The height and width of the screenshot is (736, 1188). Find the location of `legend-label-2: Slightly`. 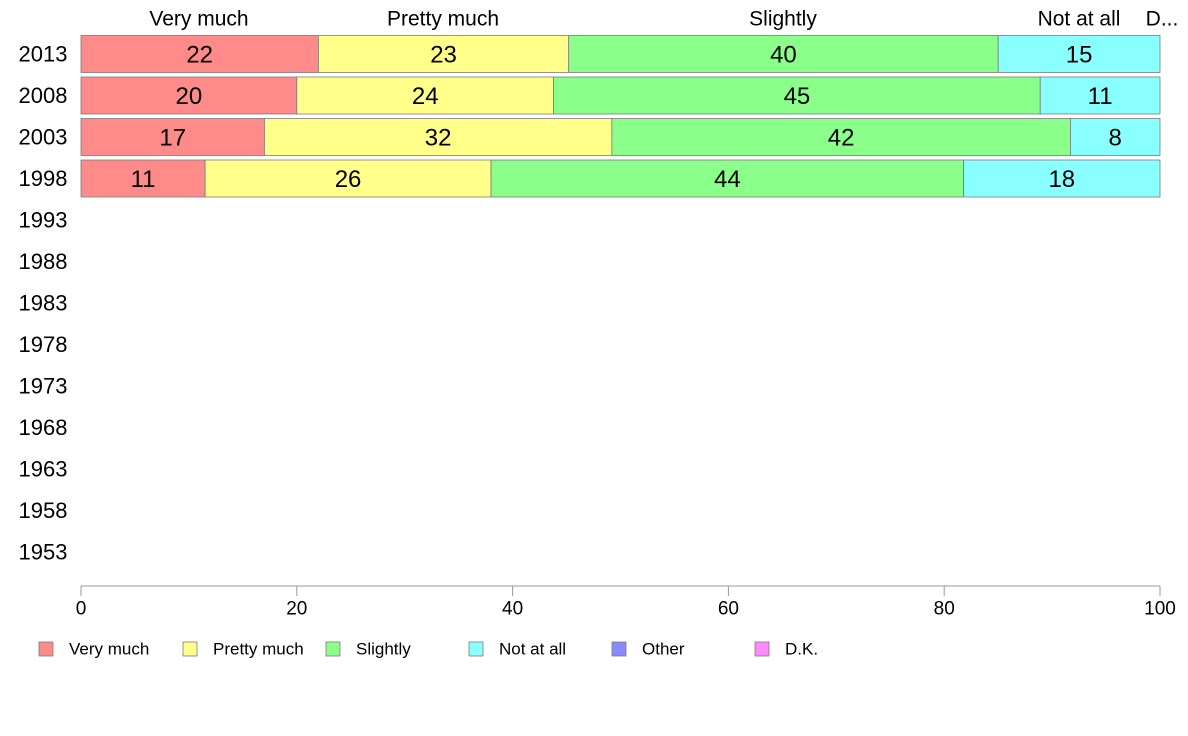

legend-label-2: Slightly is located at coordinates (383, 649).